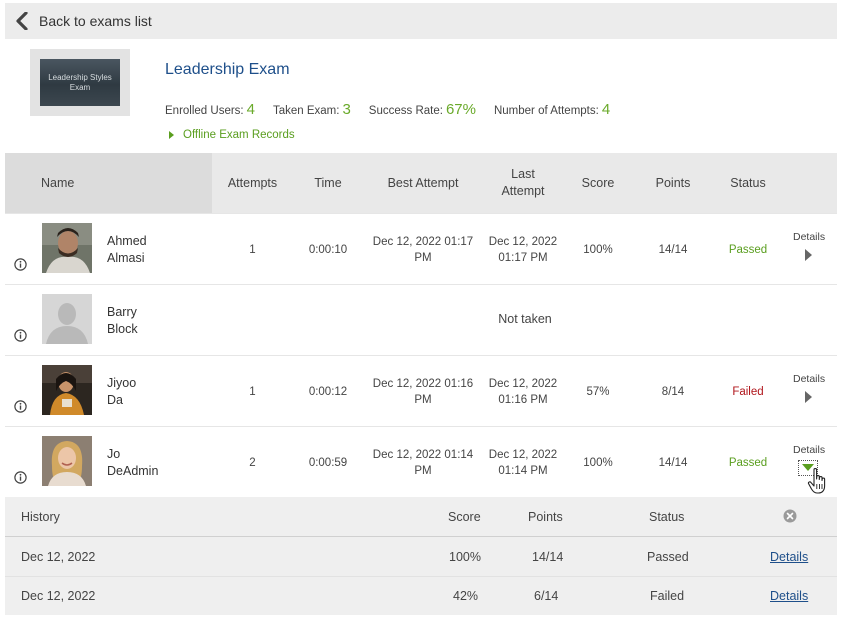  Describe the element at coordinates (790, 516) in the screenshot. I see `close-icon` at that location.